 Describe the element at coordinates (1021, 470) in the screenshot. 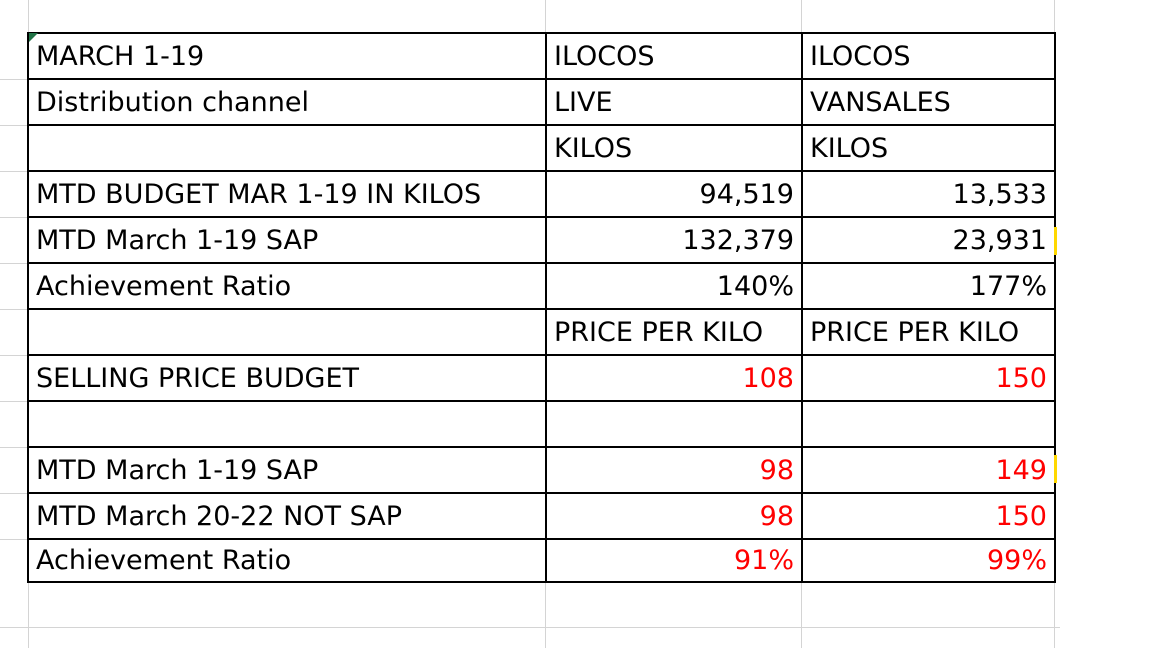

I see `cell-value: 149` at that location.